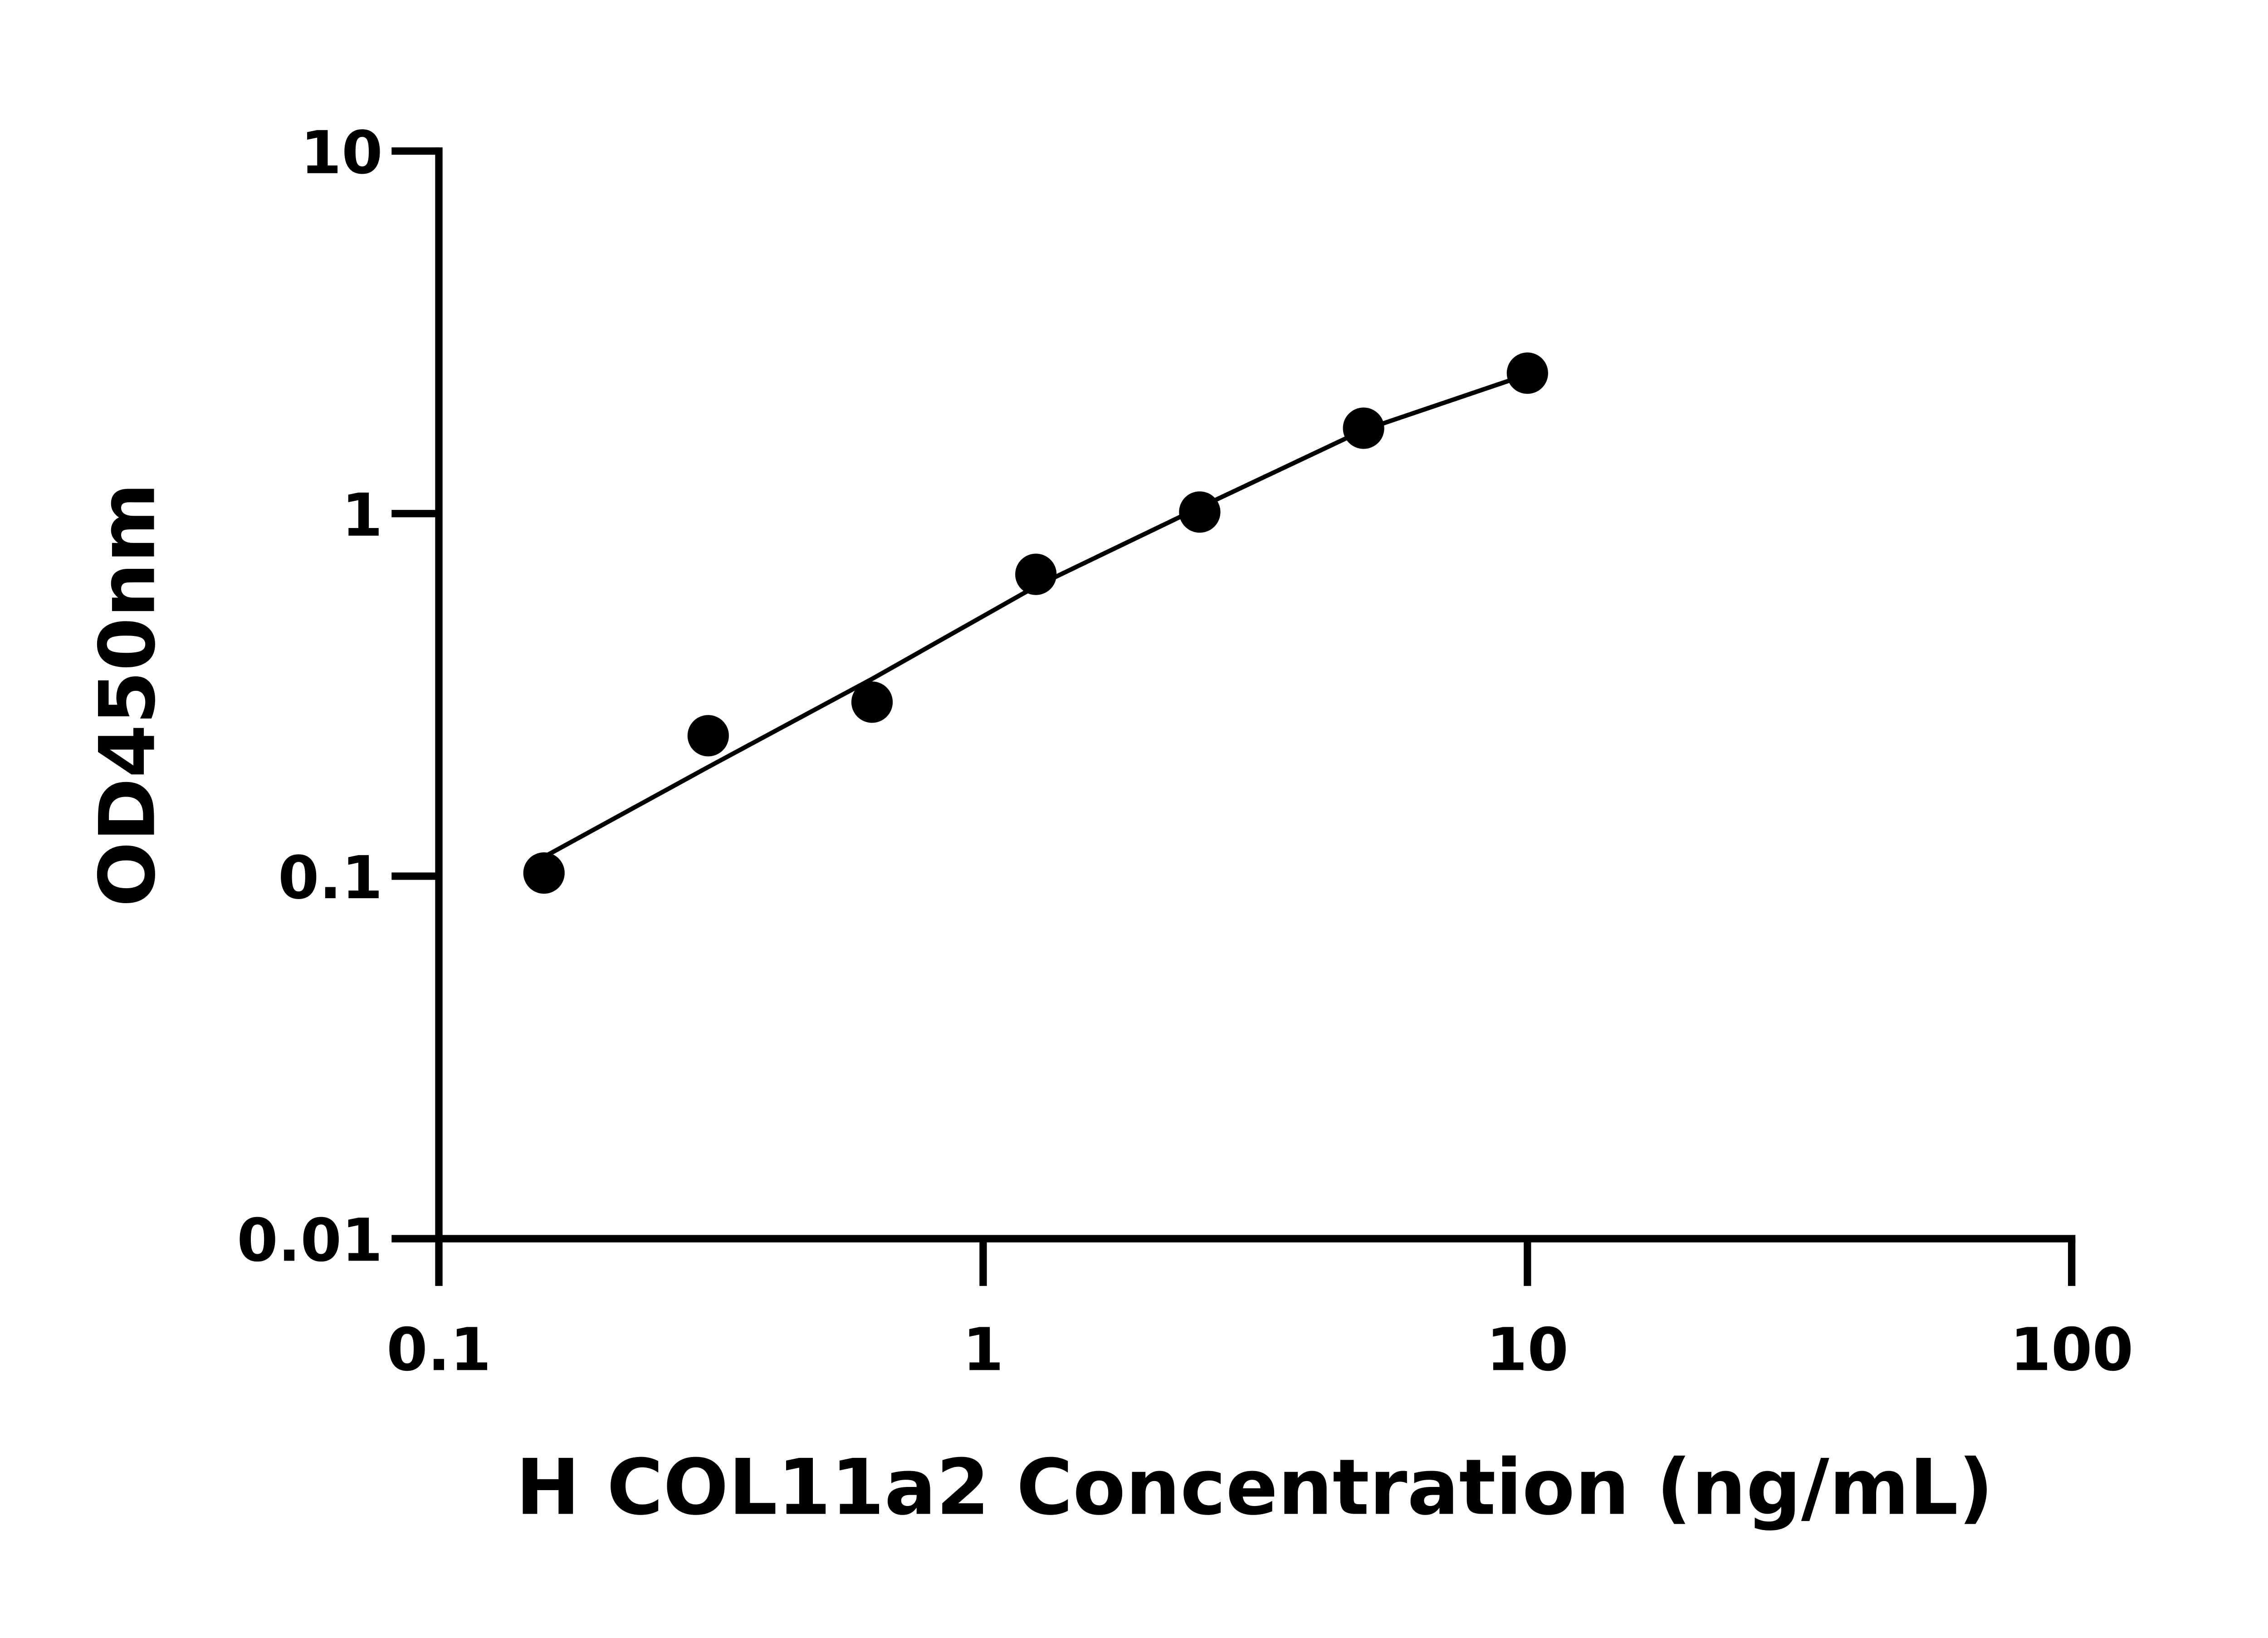  I want to click on y-tick-label: 0.01, so click(310, 1240).